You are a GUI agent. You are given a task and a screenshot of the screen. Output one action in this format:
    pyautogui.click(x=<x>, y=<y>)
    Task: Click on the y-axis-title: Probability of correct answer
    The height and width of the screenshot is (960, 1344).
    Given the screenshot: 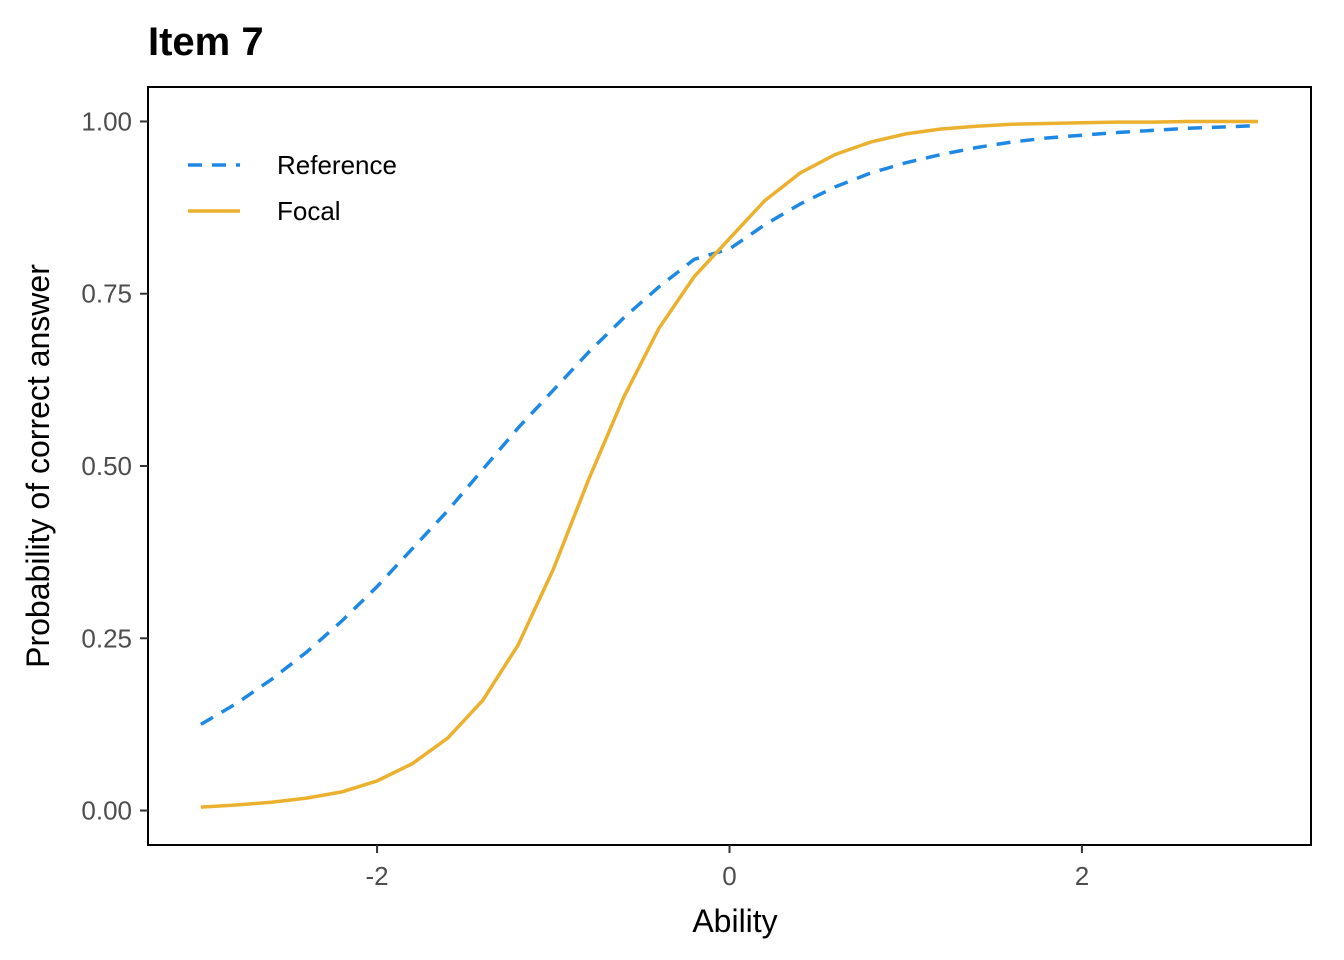 What is the action you would take?
    pyautogui.click(x=38, y=466)
    